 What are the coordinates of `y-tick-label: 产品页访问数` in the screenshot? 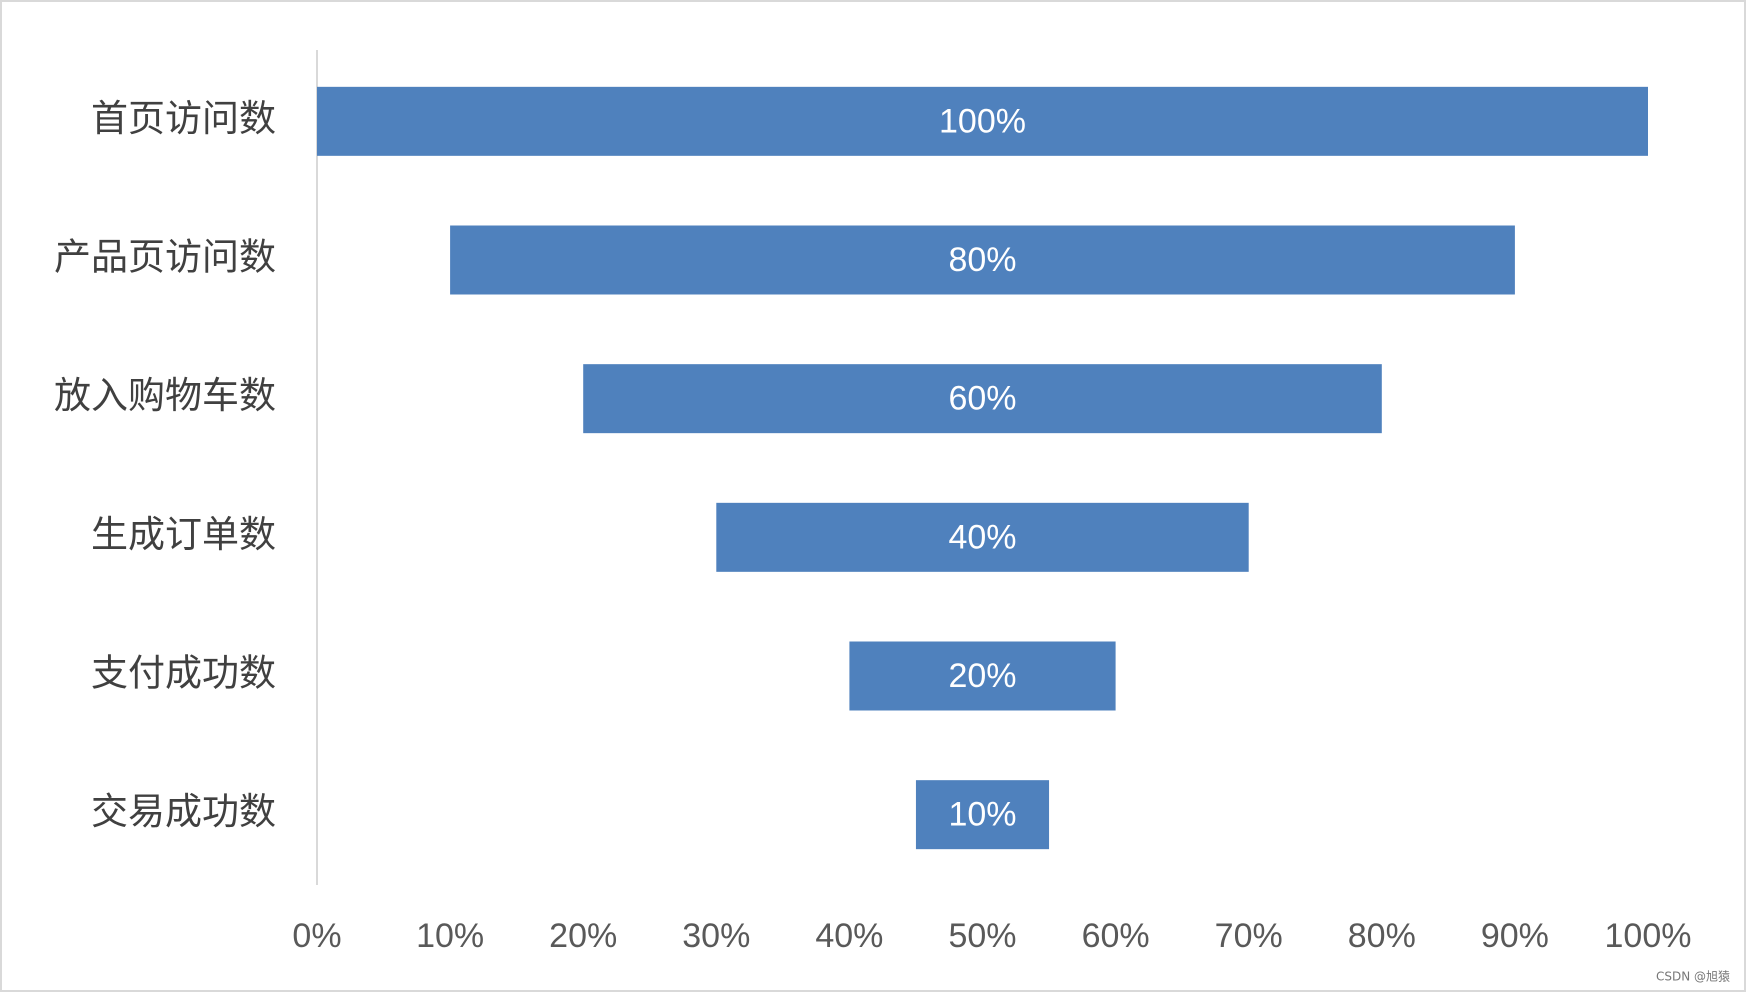 It's located at (165, 257).